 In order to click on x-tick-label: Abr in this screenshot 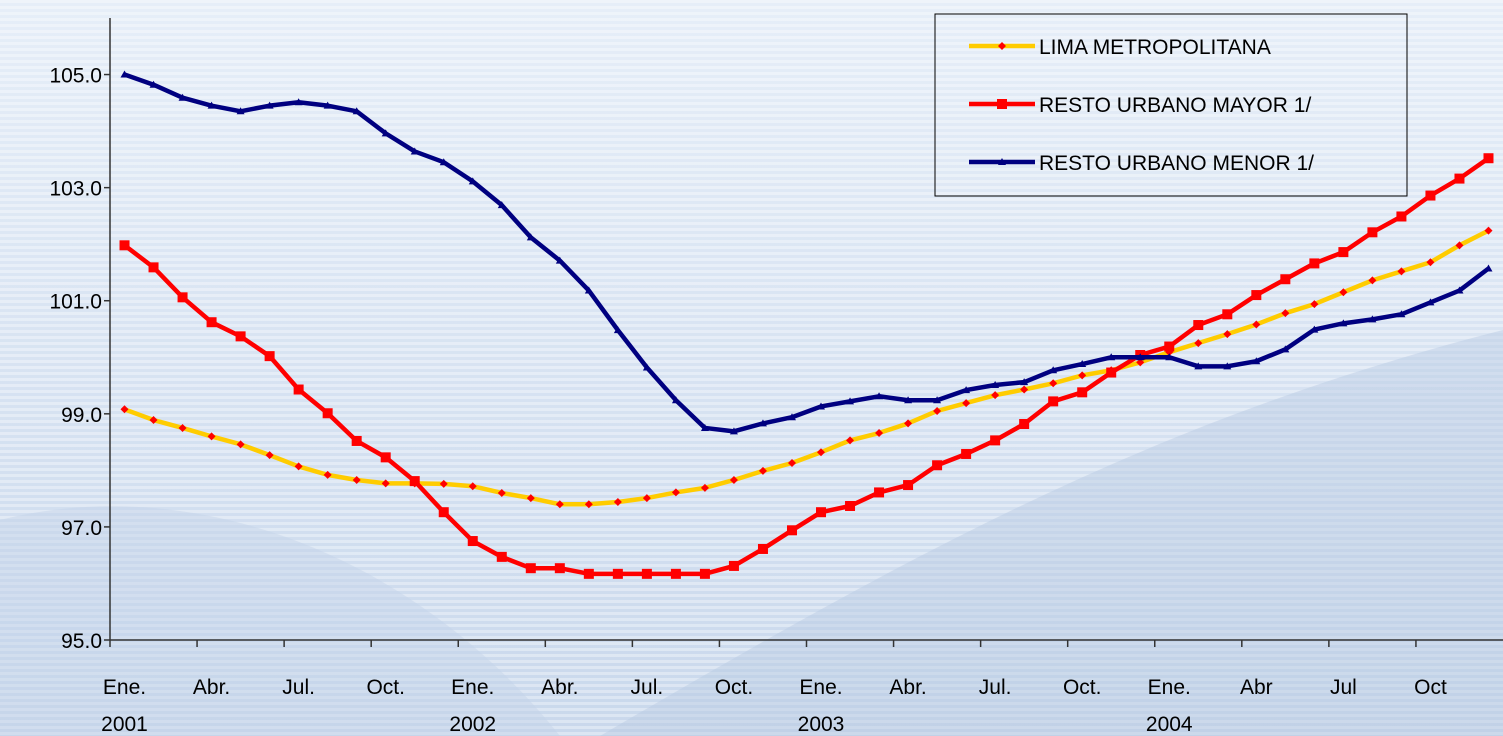, I will do `click(1256, 687)`.